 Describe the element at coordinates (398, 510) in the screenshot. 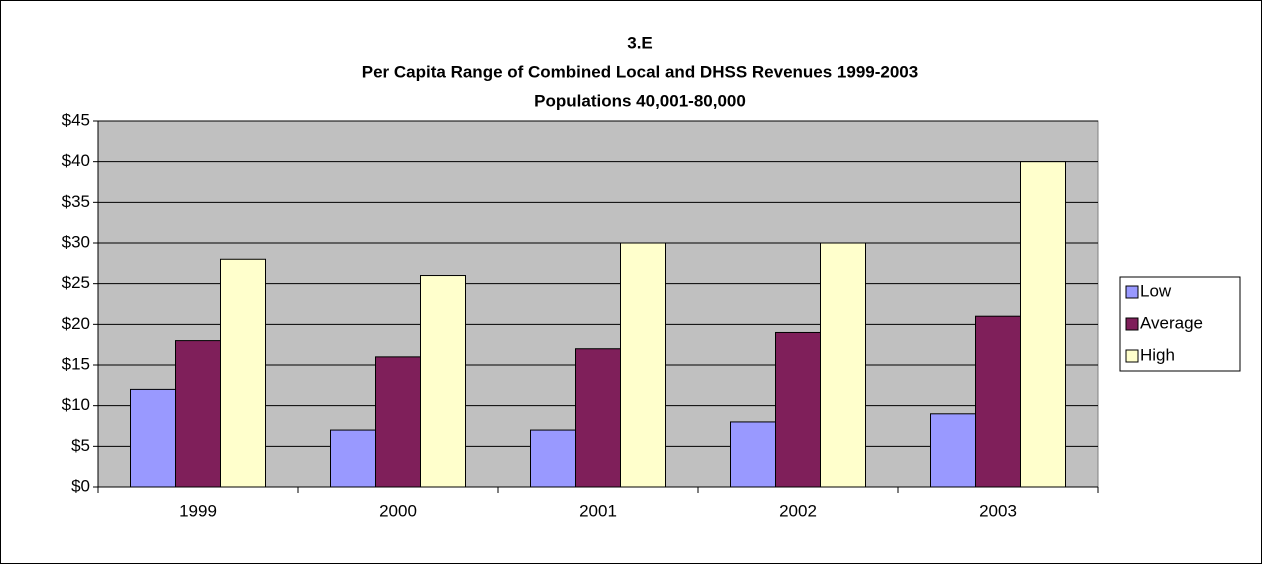

I see `x-tick-label: 2000` at that location.